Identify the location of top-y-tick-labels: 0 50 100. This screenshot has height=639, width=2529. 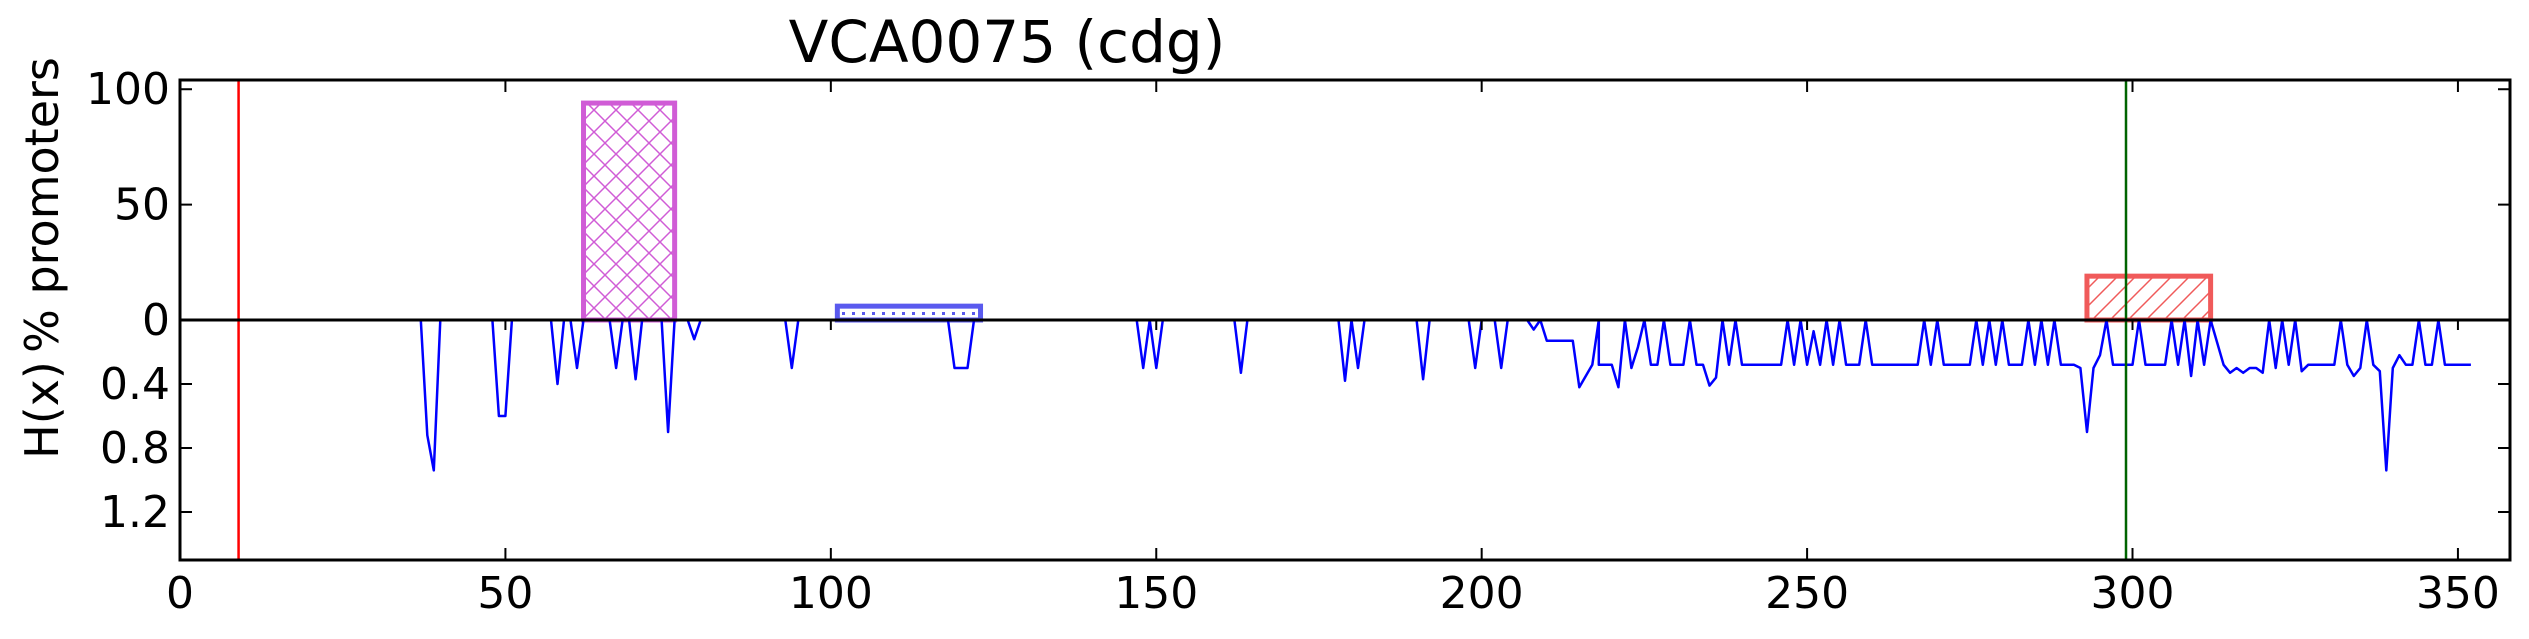
(128, 205).